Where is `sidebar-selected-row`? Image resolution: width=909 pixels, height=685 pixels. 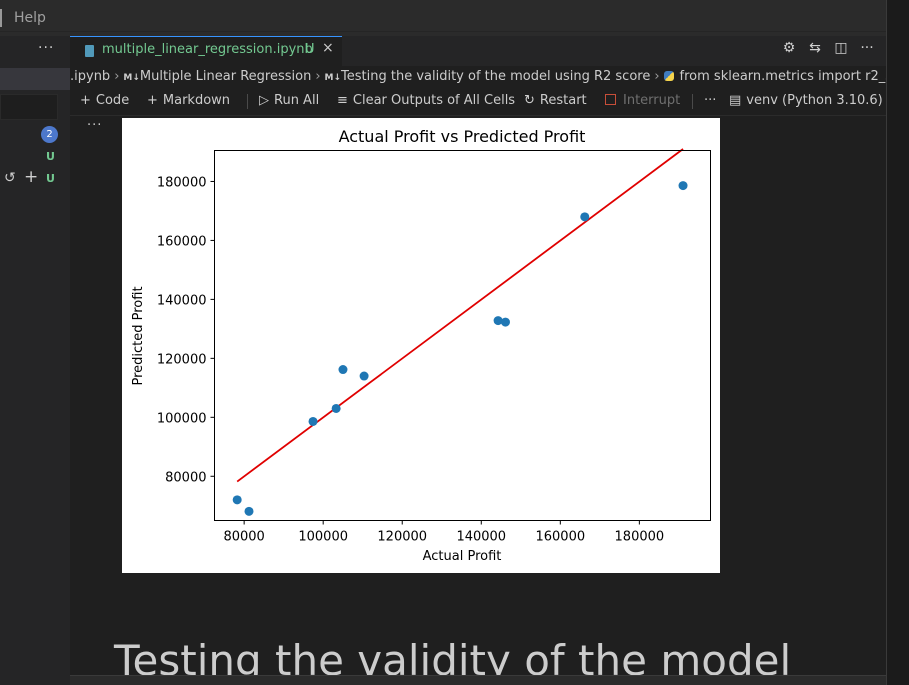
sidebar-selected-row is located at coordinates (35, 79).